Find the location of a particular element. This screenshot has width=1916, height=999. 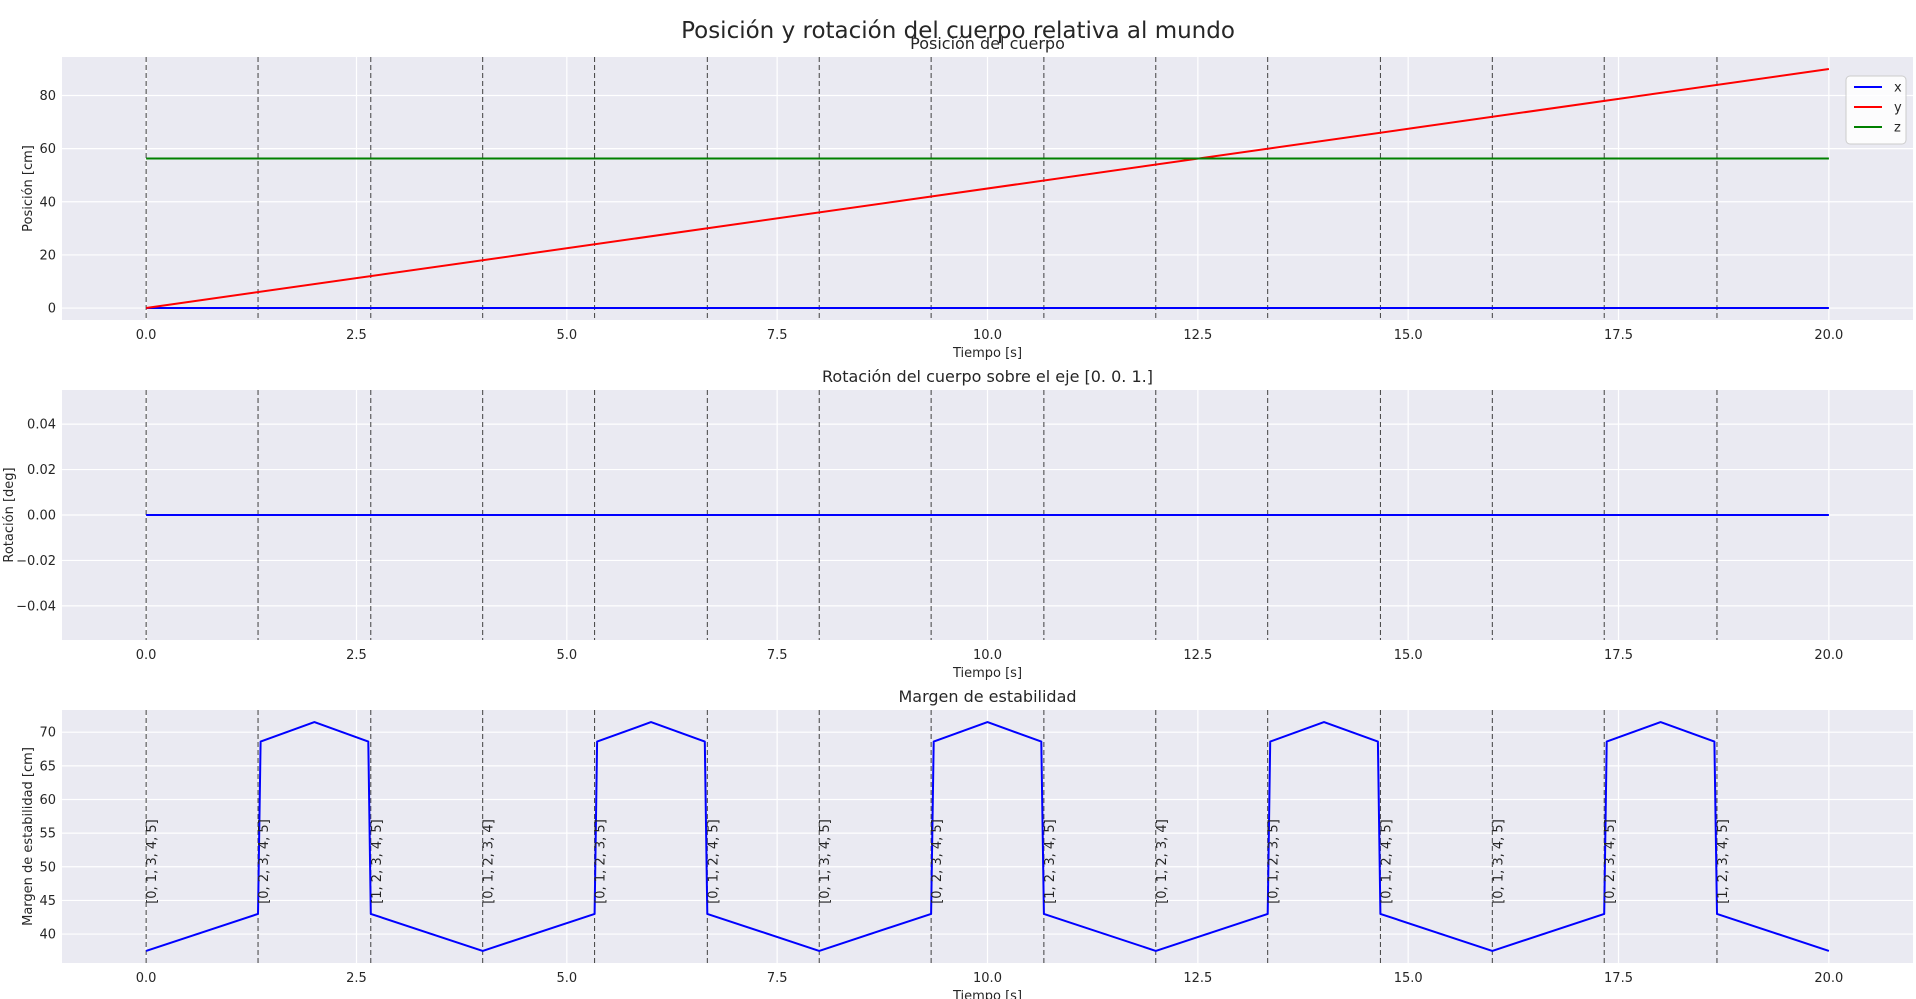

y-axis-label: Margen de estabilidad [cm] is located at coordinates (28, 836).